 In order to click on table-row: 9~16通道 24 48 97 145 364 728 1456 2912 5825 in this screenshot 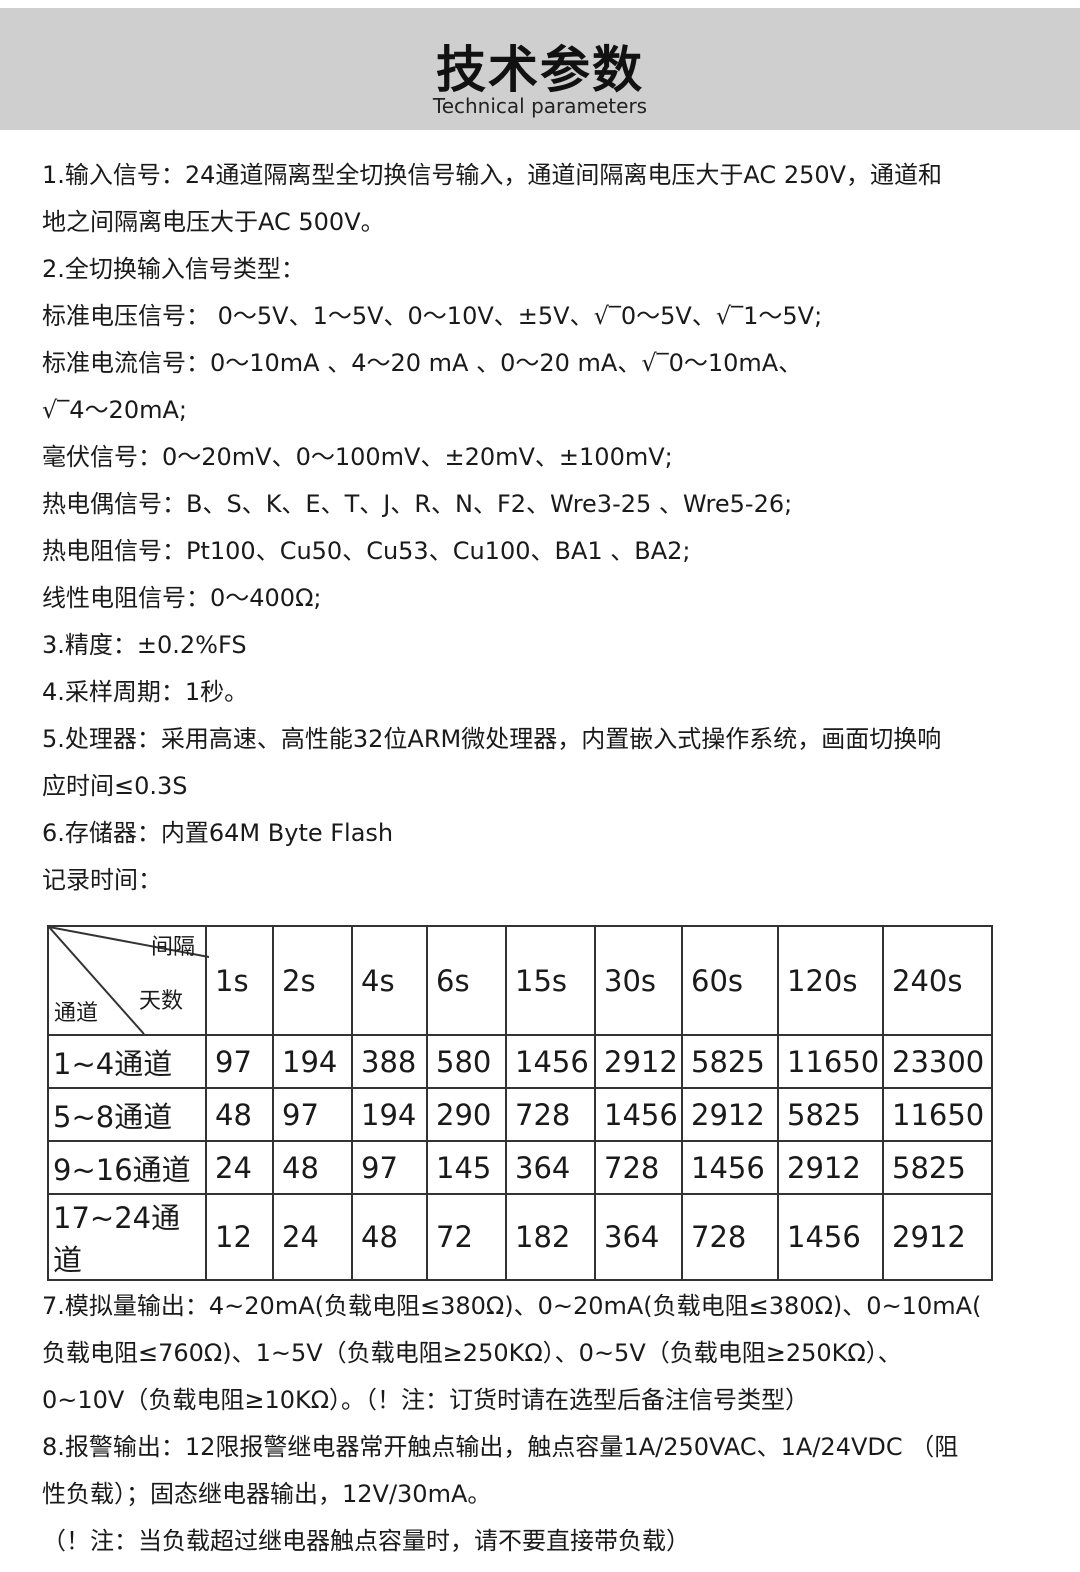, I will do `click(520, 1167)`.